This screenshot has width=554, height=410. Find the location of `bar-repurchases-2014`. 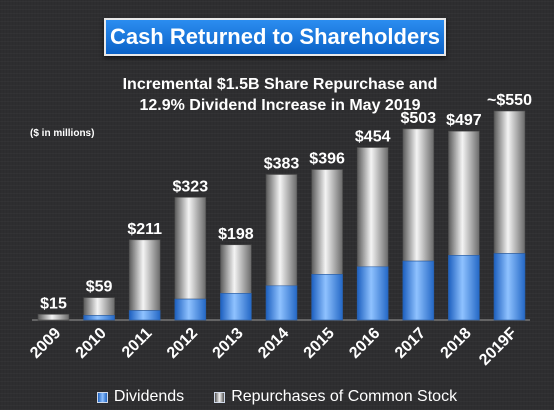

bar-repurchases-2014 is located at coordinates (281, 230).